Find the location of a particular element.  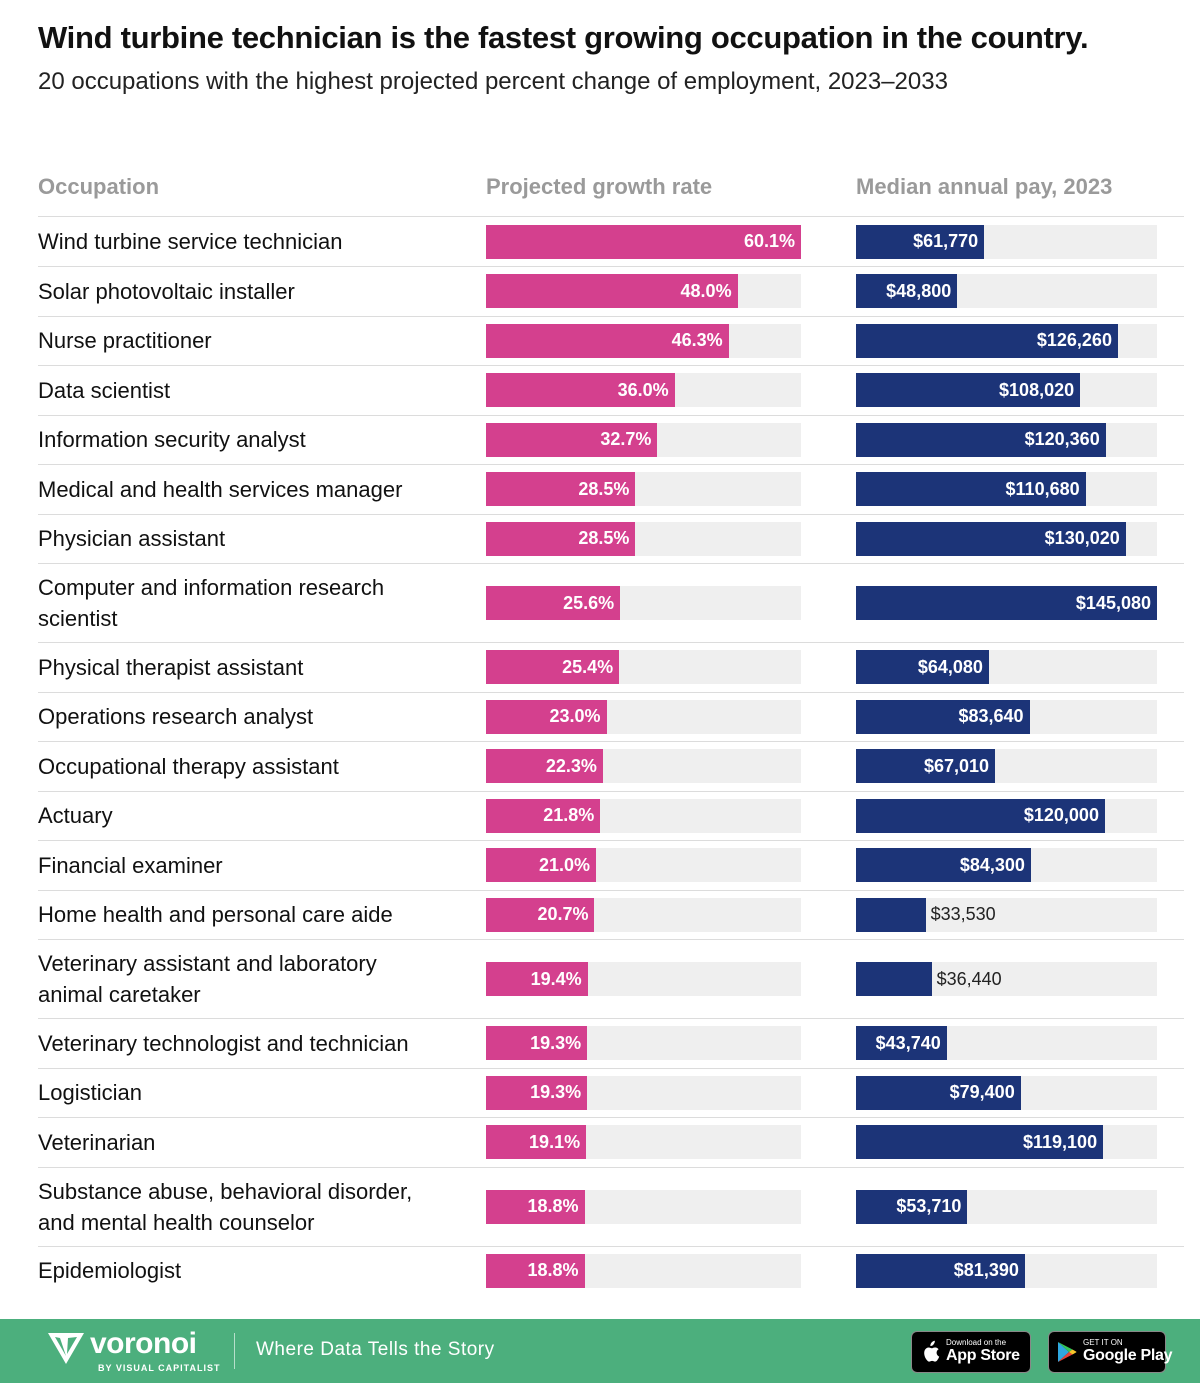

pay-bar: $81,390 is located at coordinates (940, 1270).